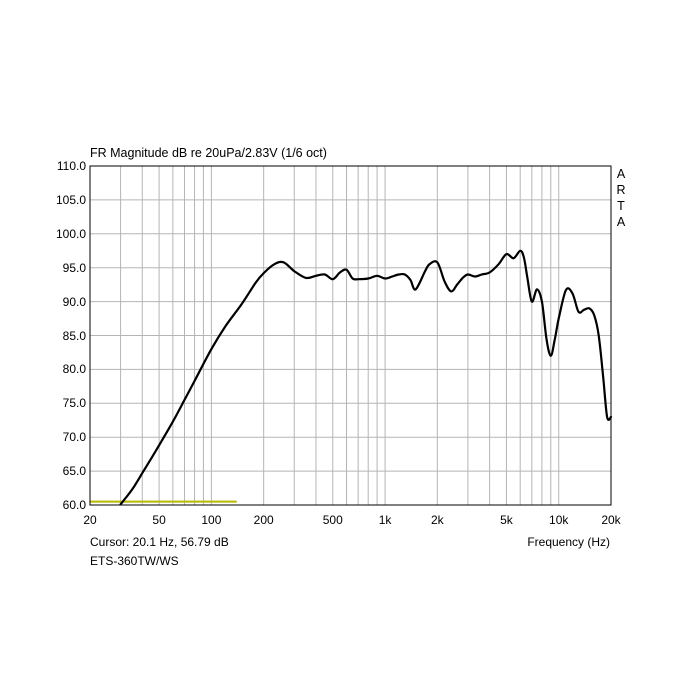  I want to click on x-tick-label: 1k, so click(385, 520).